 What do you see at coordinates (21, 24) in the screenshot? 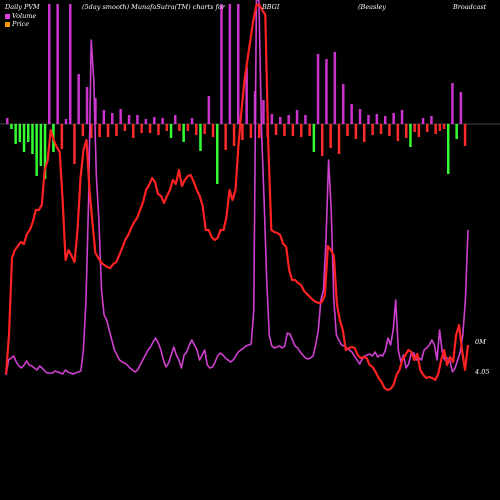
I see `legend-price-label: Price` at bounding box center [21, 24].